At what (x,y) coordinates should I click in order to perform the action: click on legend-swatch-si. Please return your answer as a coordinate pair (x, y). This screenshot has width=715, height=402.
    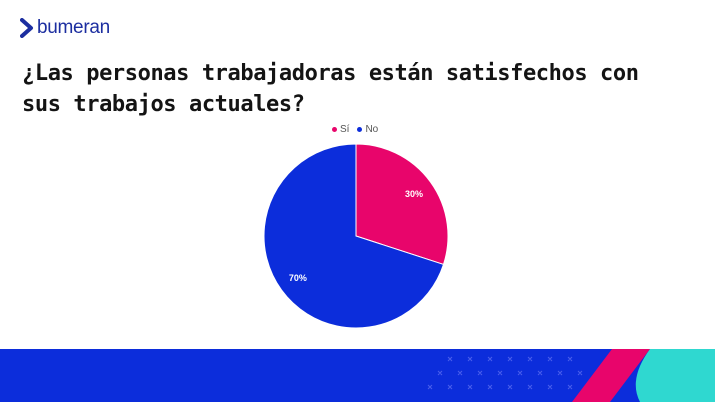
    Looking at the image, I should click on (334, 129).